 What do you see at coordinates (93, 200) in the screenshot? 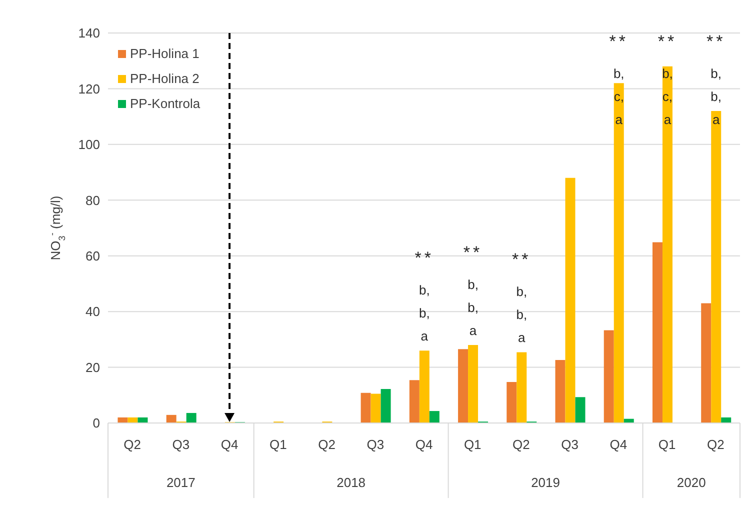
I see `y-tick-label: 80` at bounding box center [93, 200].